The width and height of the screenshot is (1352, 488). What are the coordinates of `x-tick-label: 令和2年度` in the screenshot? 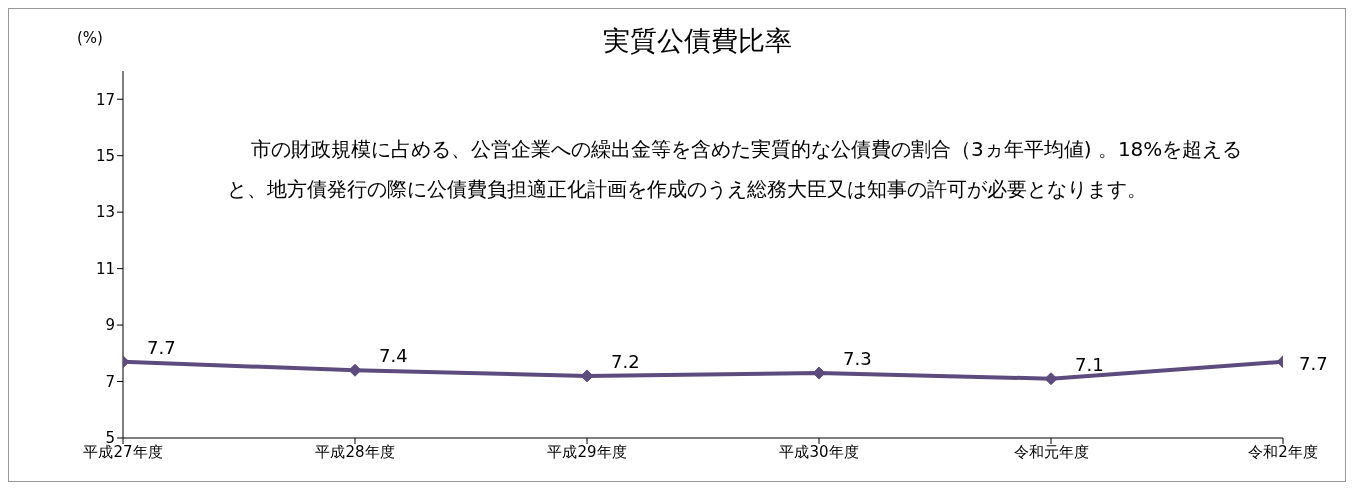 It's located at (1283, 451).